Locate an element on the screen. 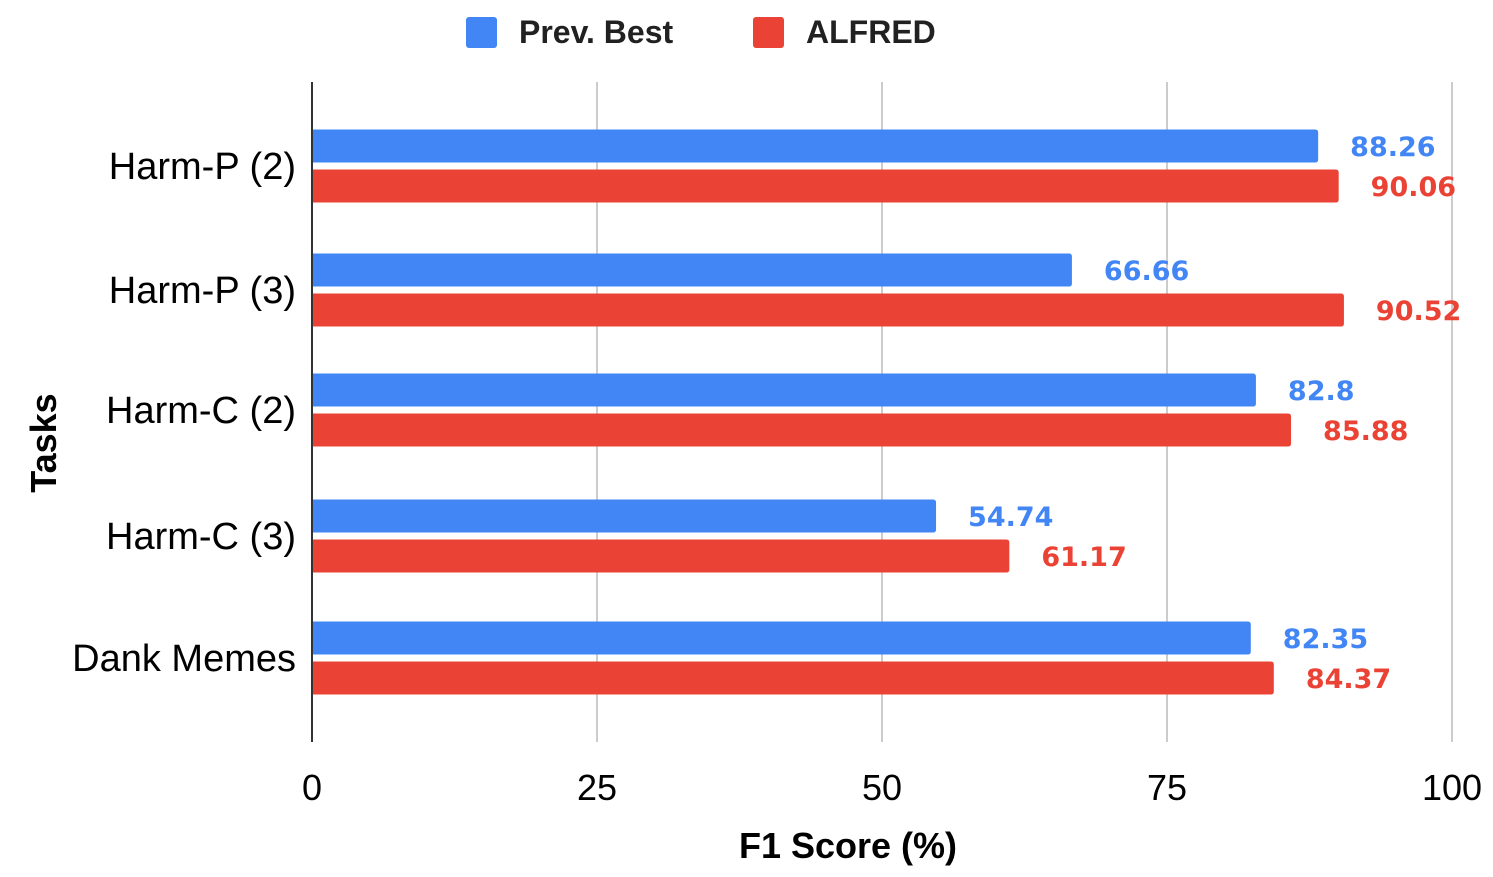 The image size is (1493, 877). data-label-prev-best-harm-c-2: 82.8 is located at coordinates (1321, 391).